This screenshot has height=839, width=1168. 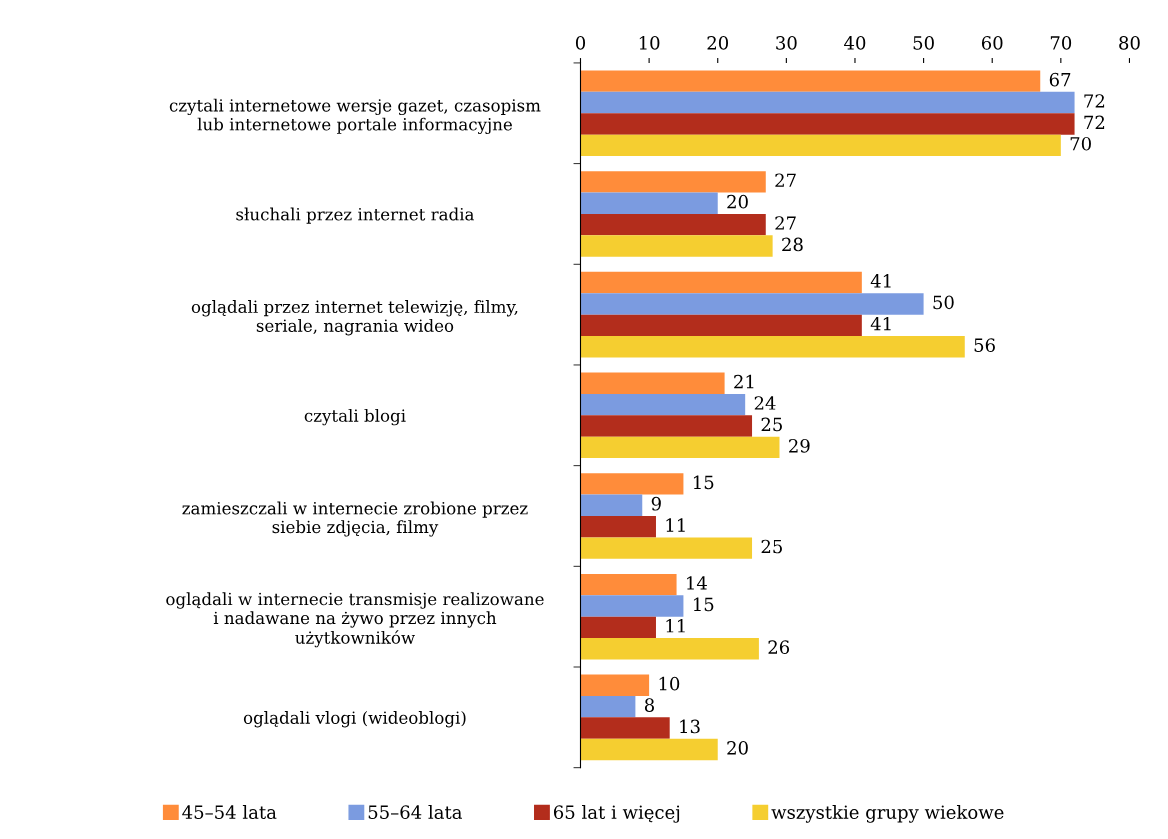 I want to click on x-tick-label: 0, so click(x=580, y=43).